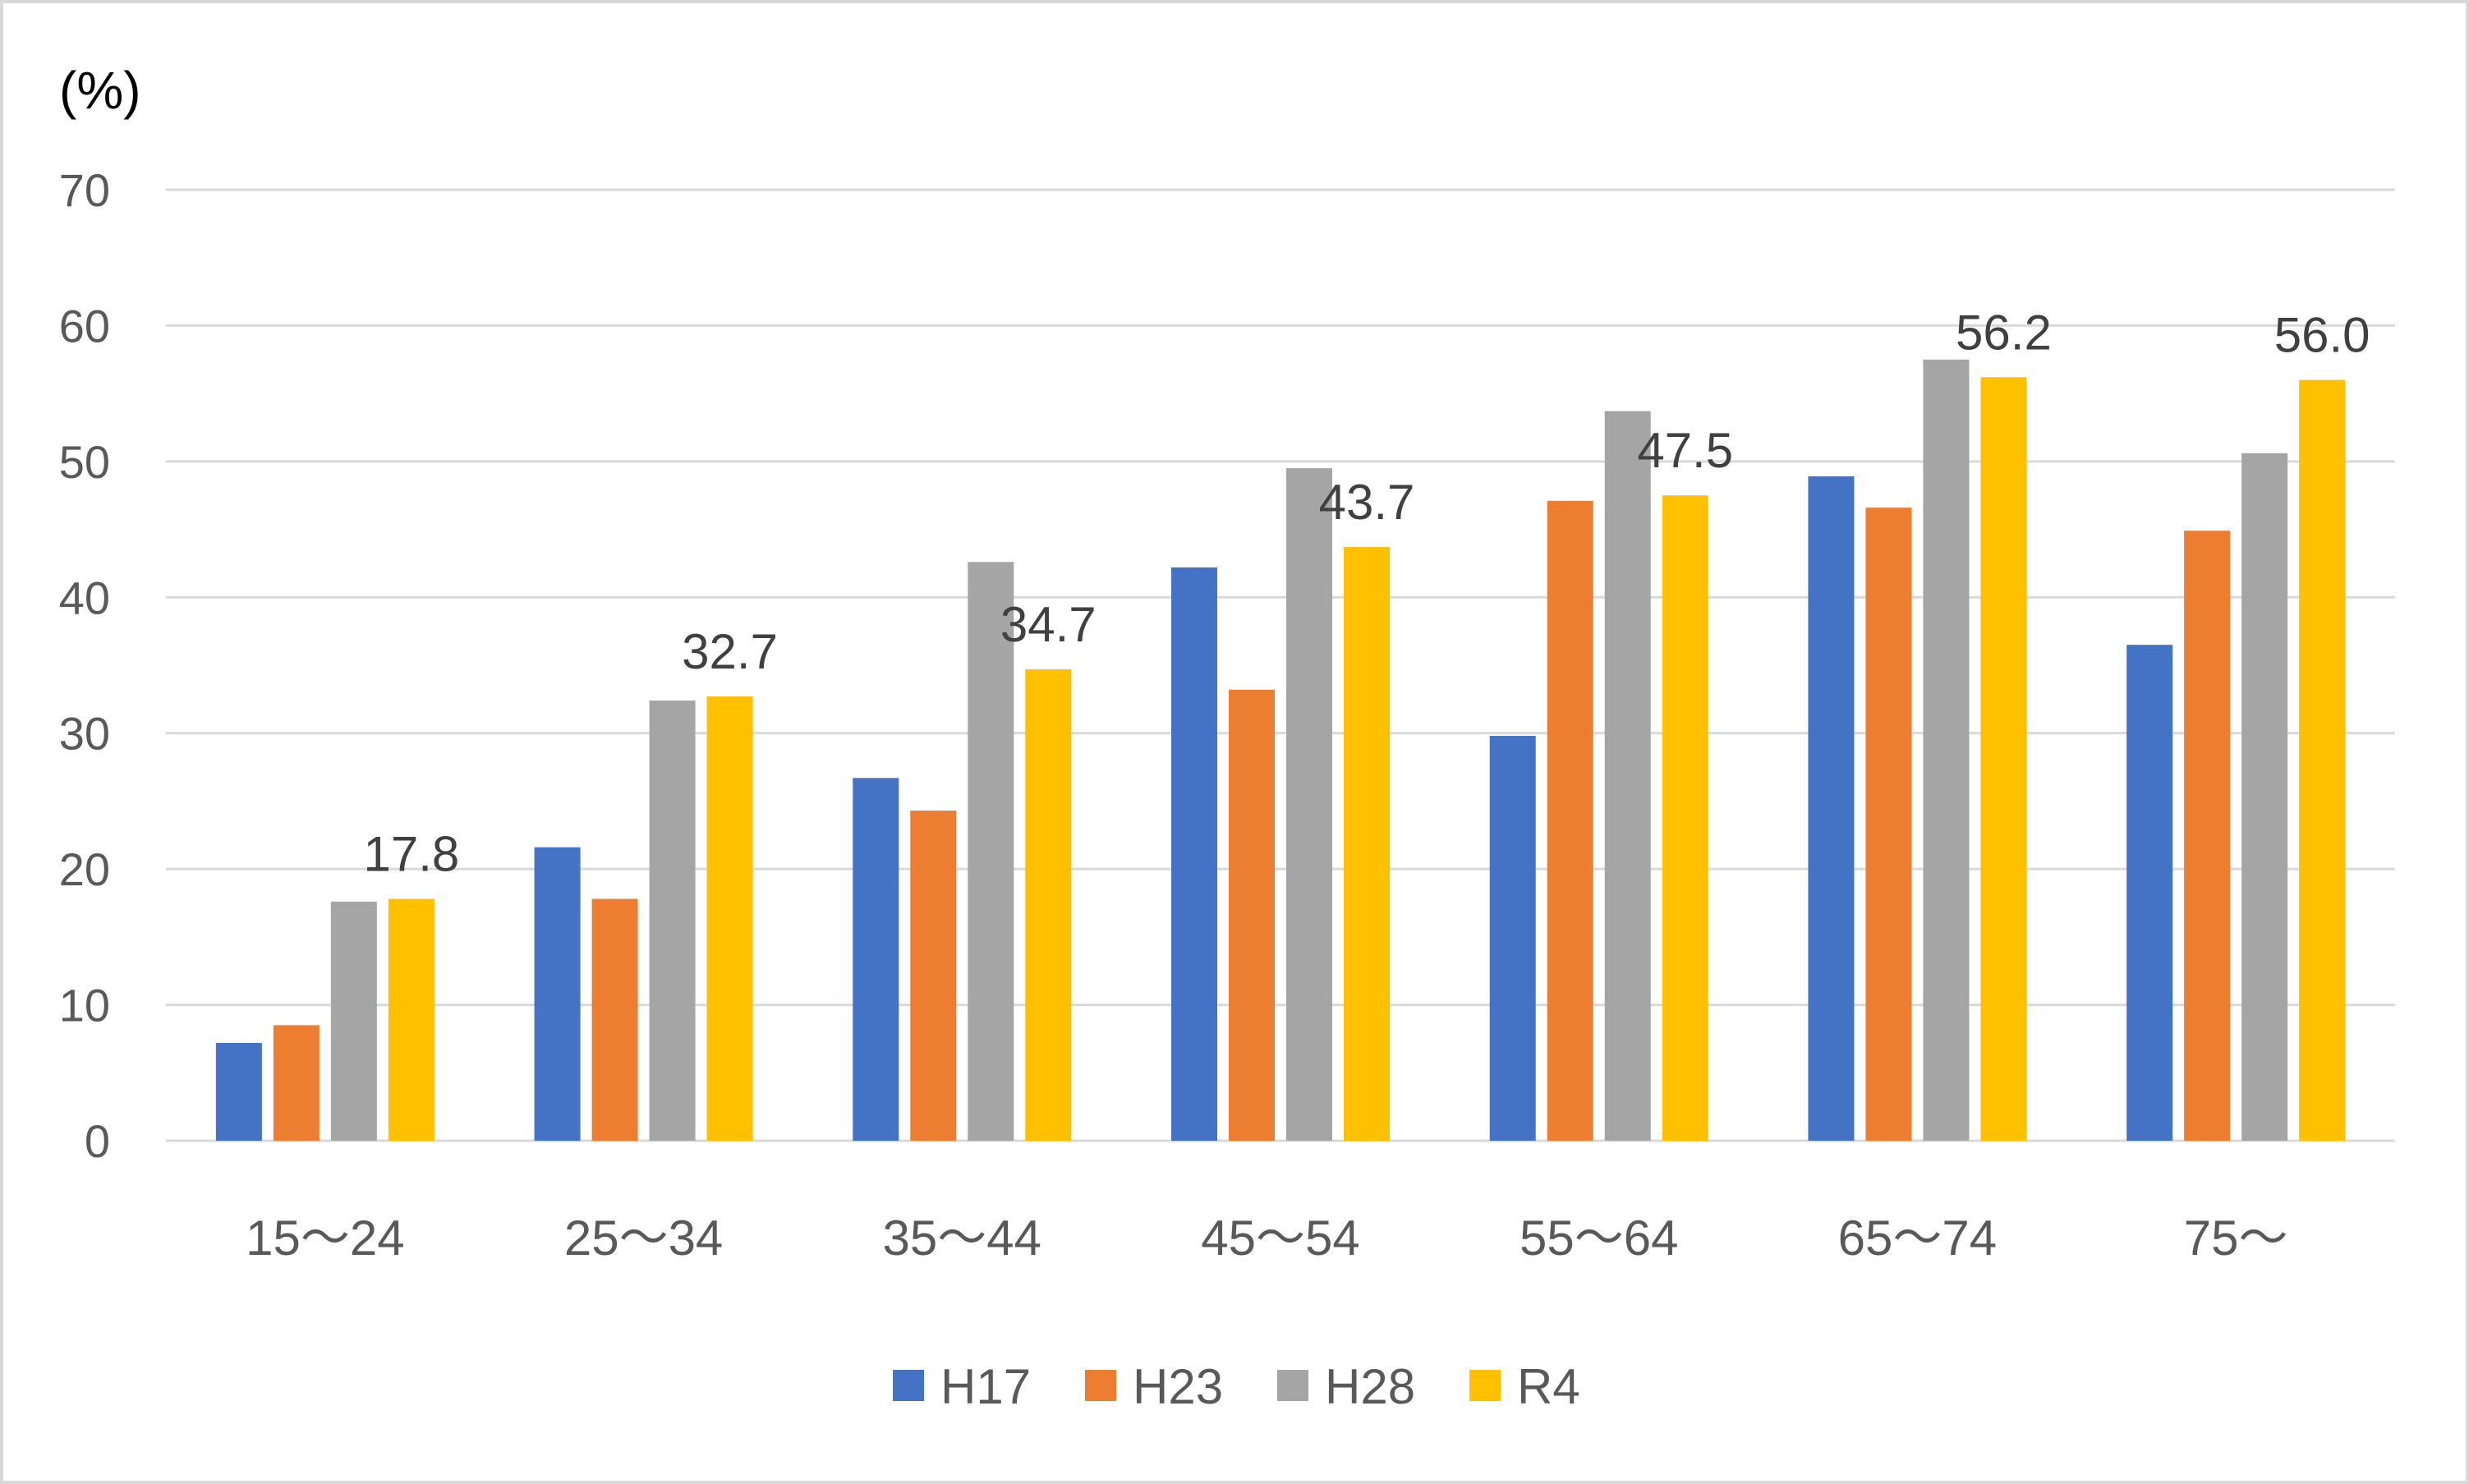  What do you see at coordinates (85, 598) in the screenshot?
I see `y-tick-label: 40` at bounding box center [85, 598].